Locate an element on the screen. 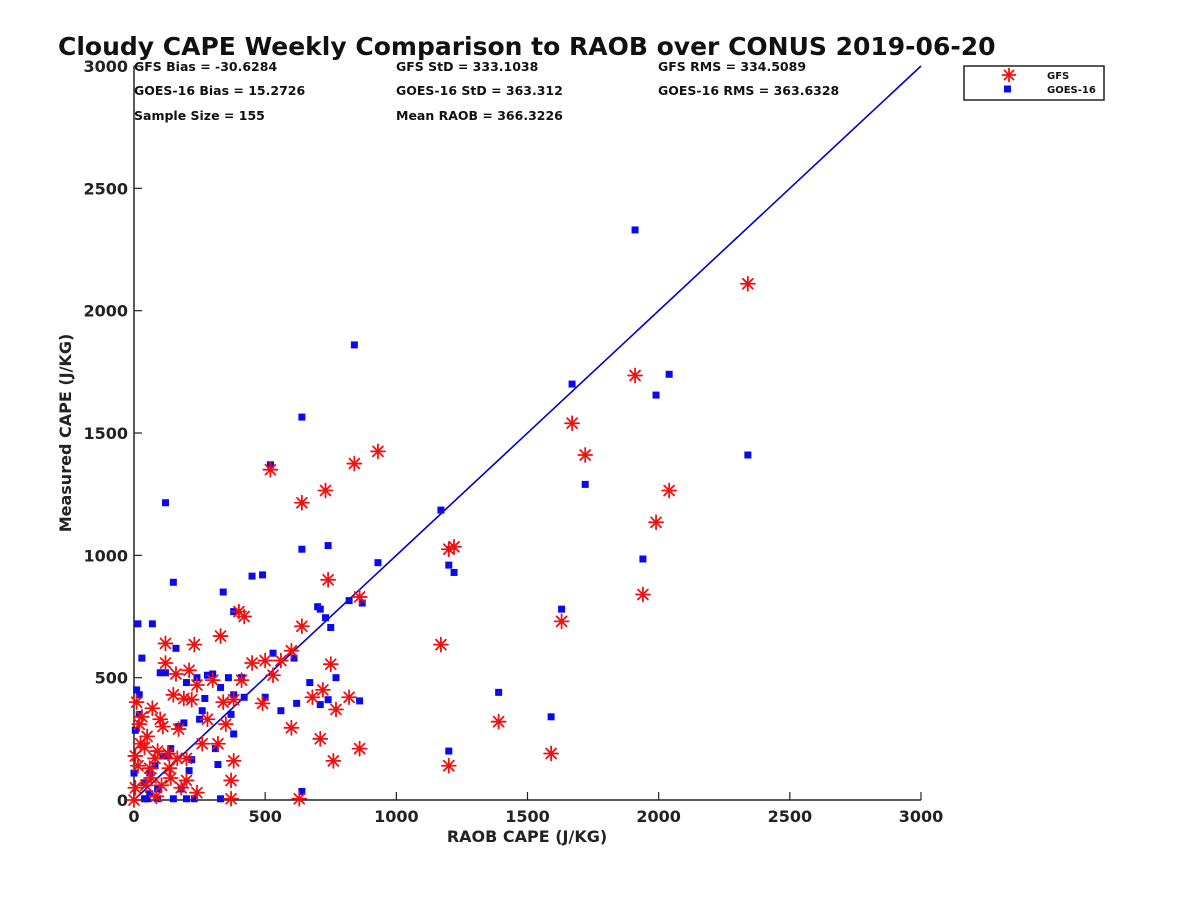  y-tick-label: 1500 is located at coordinates (105, 433).